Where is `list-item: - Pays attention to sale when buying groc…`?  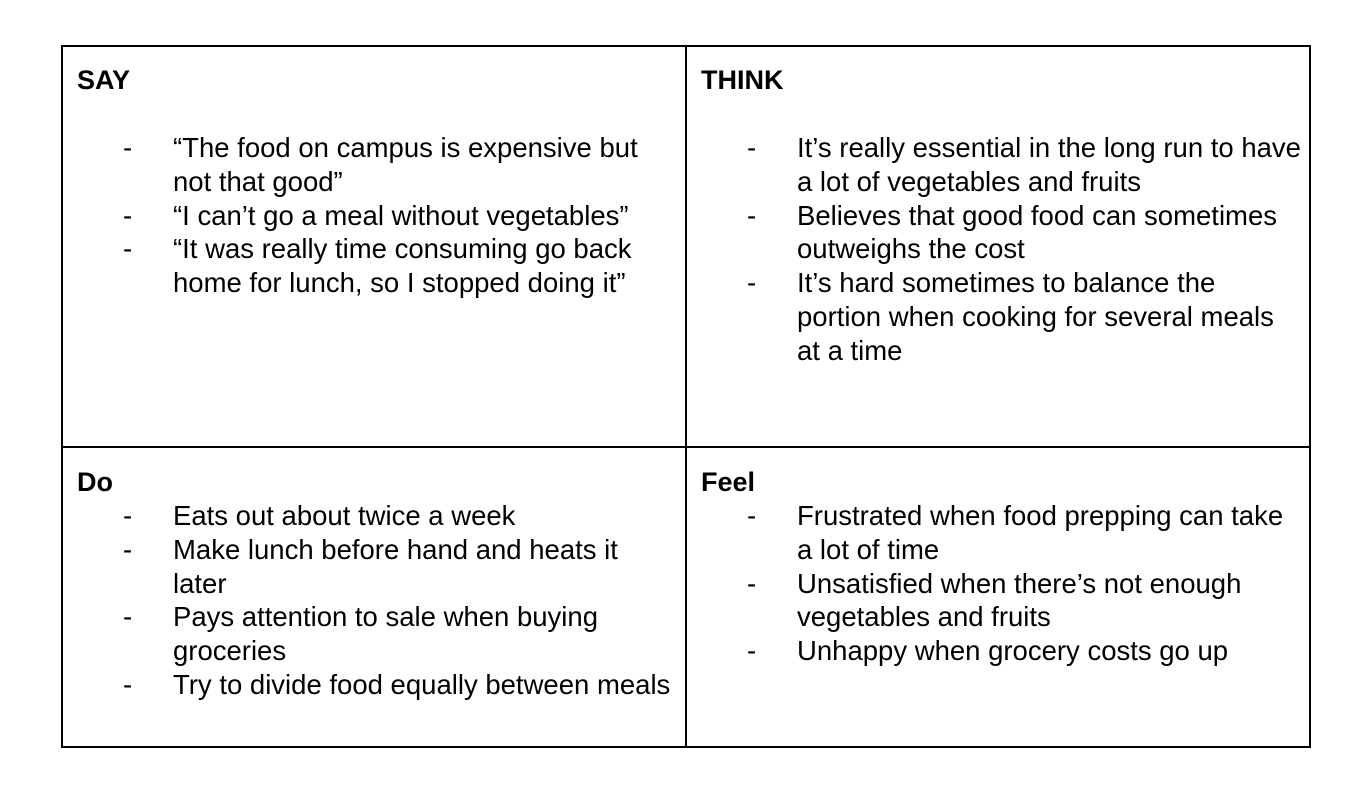 list-item: - Pays attention to sale when buying groc… is located at coordinates (374, 634).